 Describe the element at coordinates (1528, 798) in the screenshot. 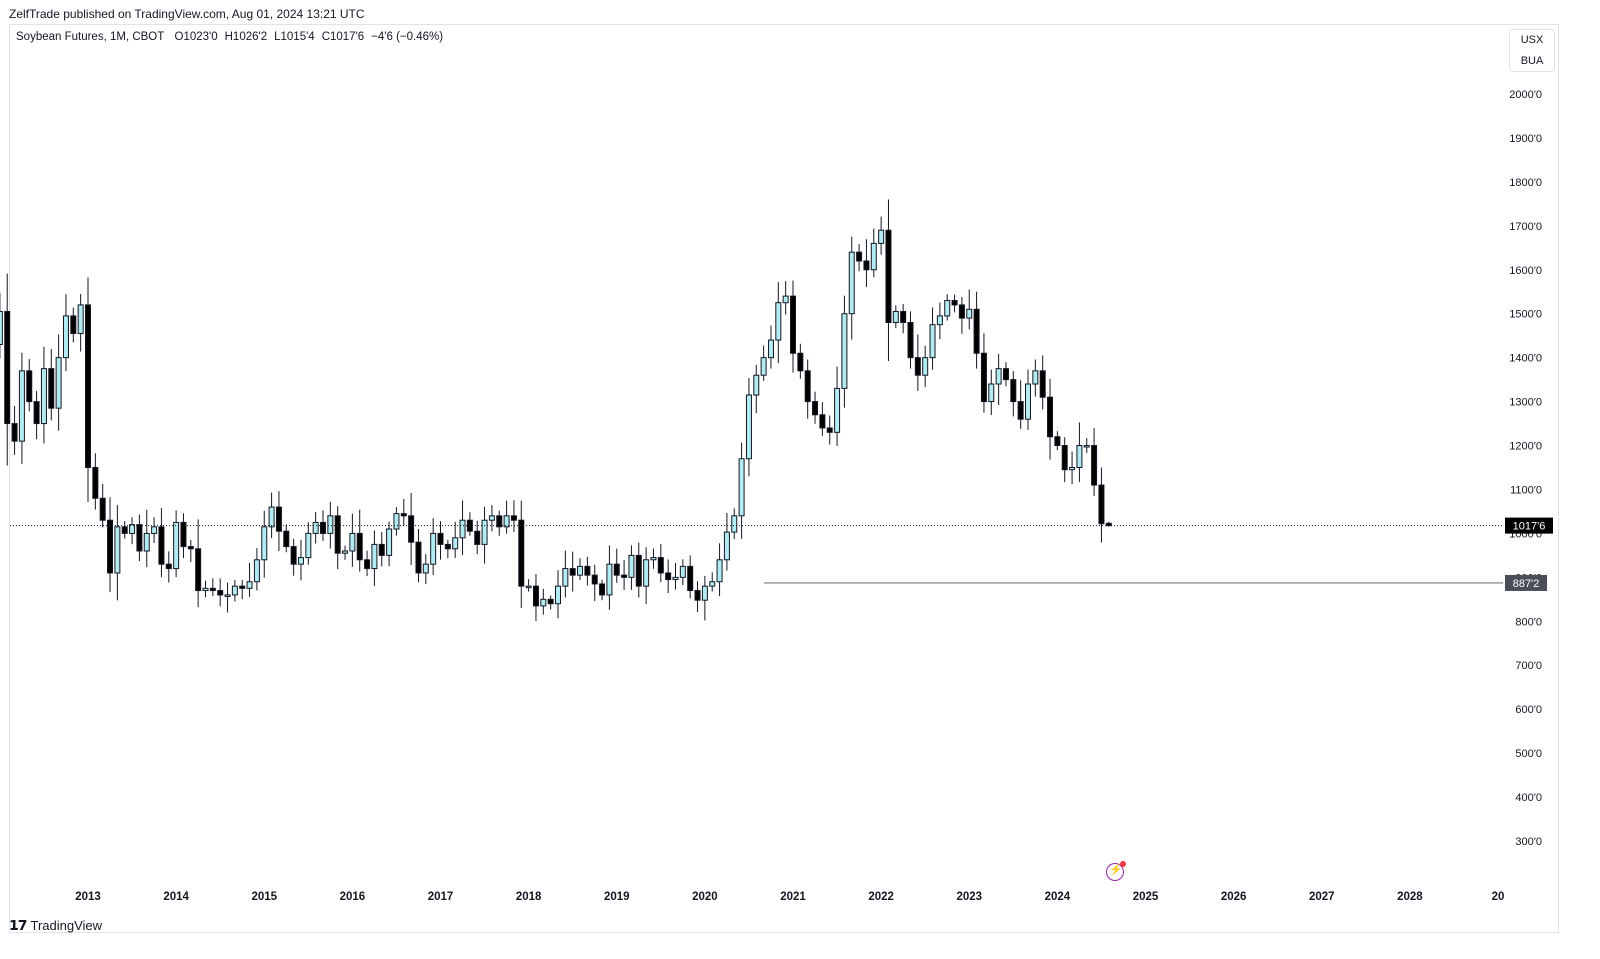

I see `y-tick-label: 400'0` at that location.